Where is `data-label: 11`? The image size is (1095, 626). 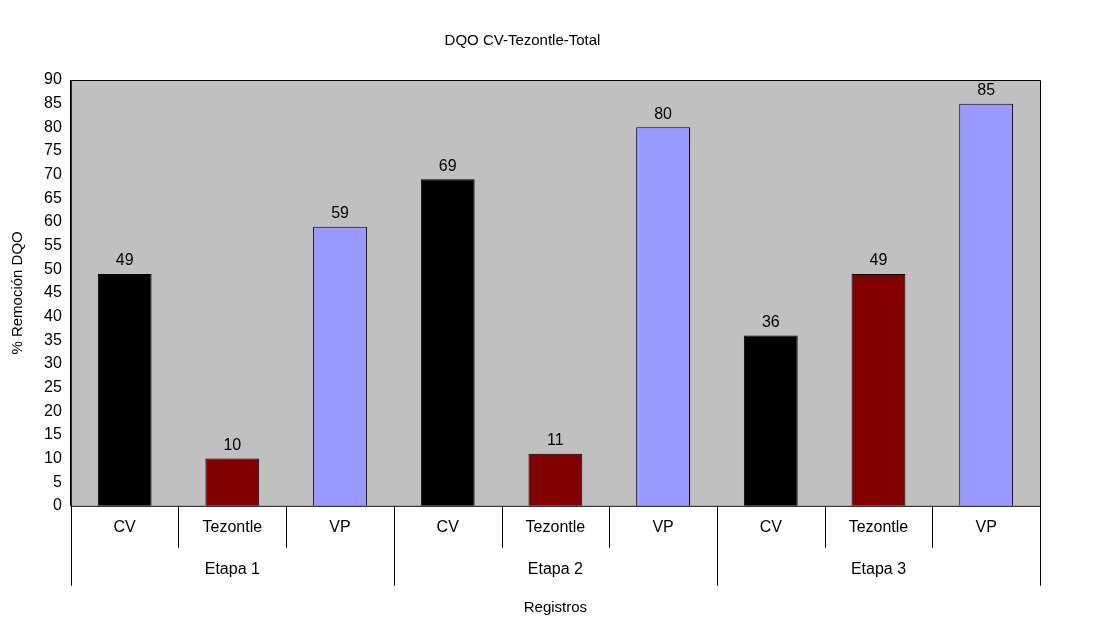 data-label: 11 is located at coordinates (555, 440).